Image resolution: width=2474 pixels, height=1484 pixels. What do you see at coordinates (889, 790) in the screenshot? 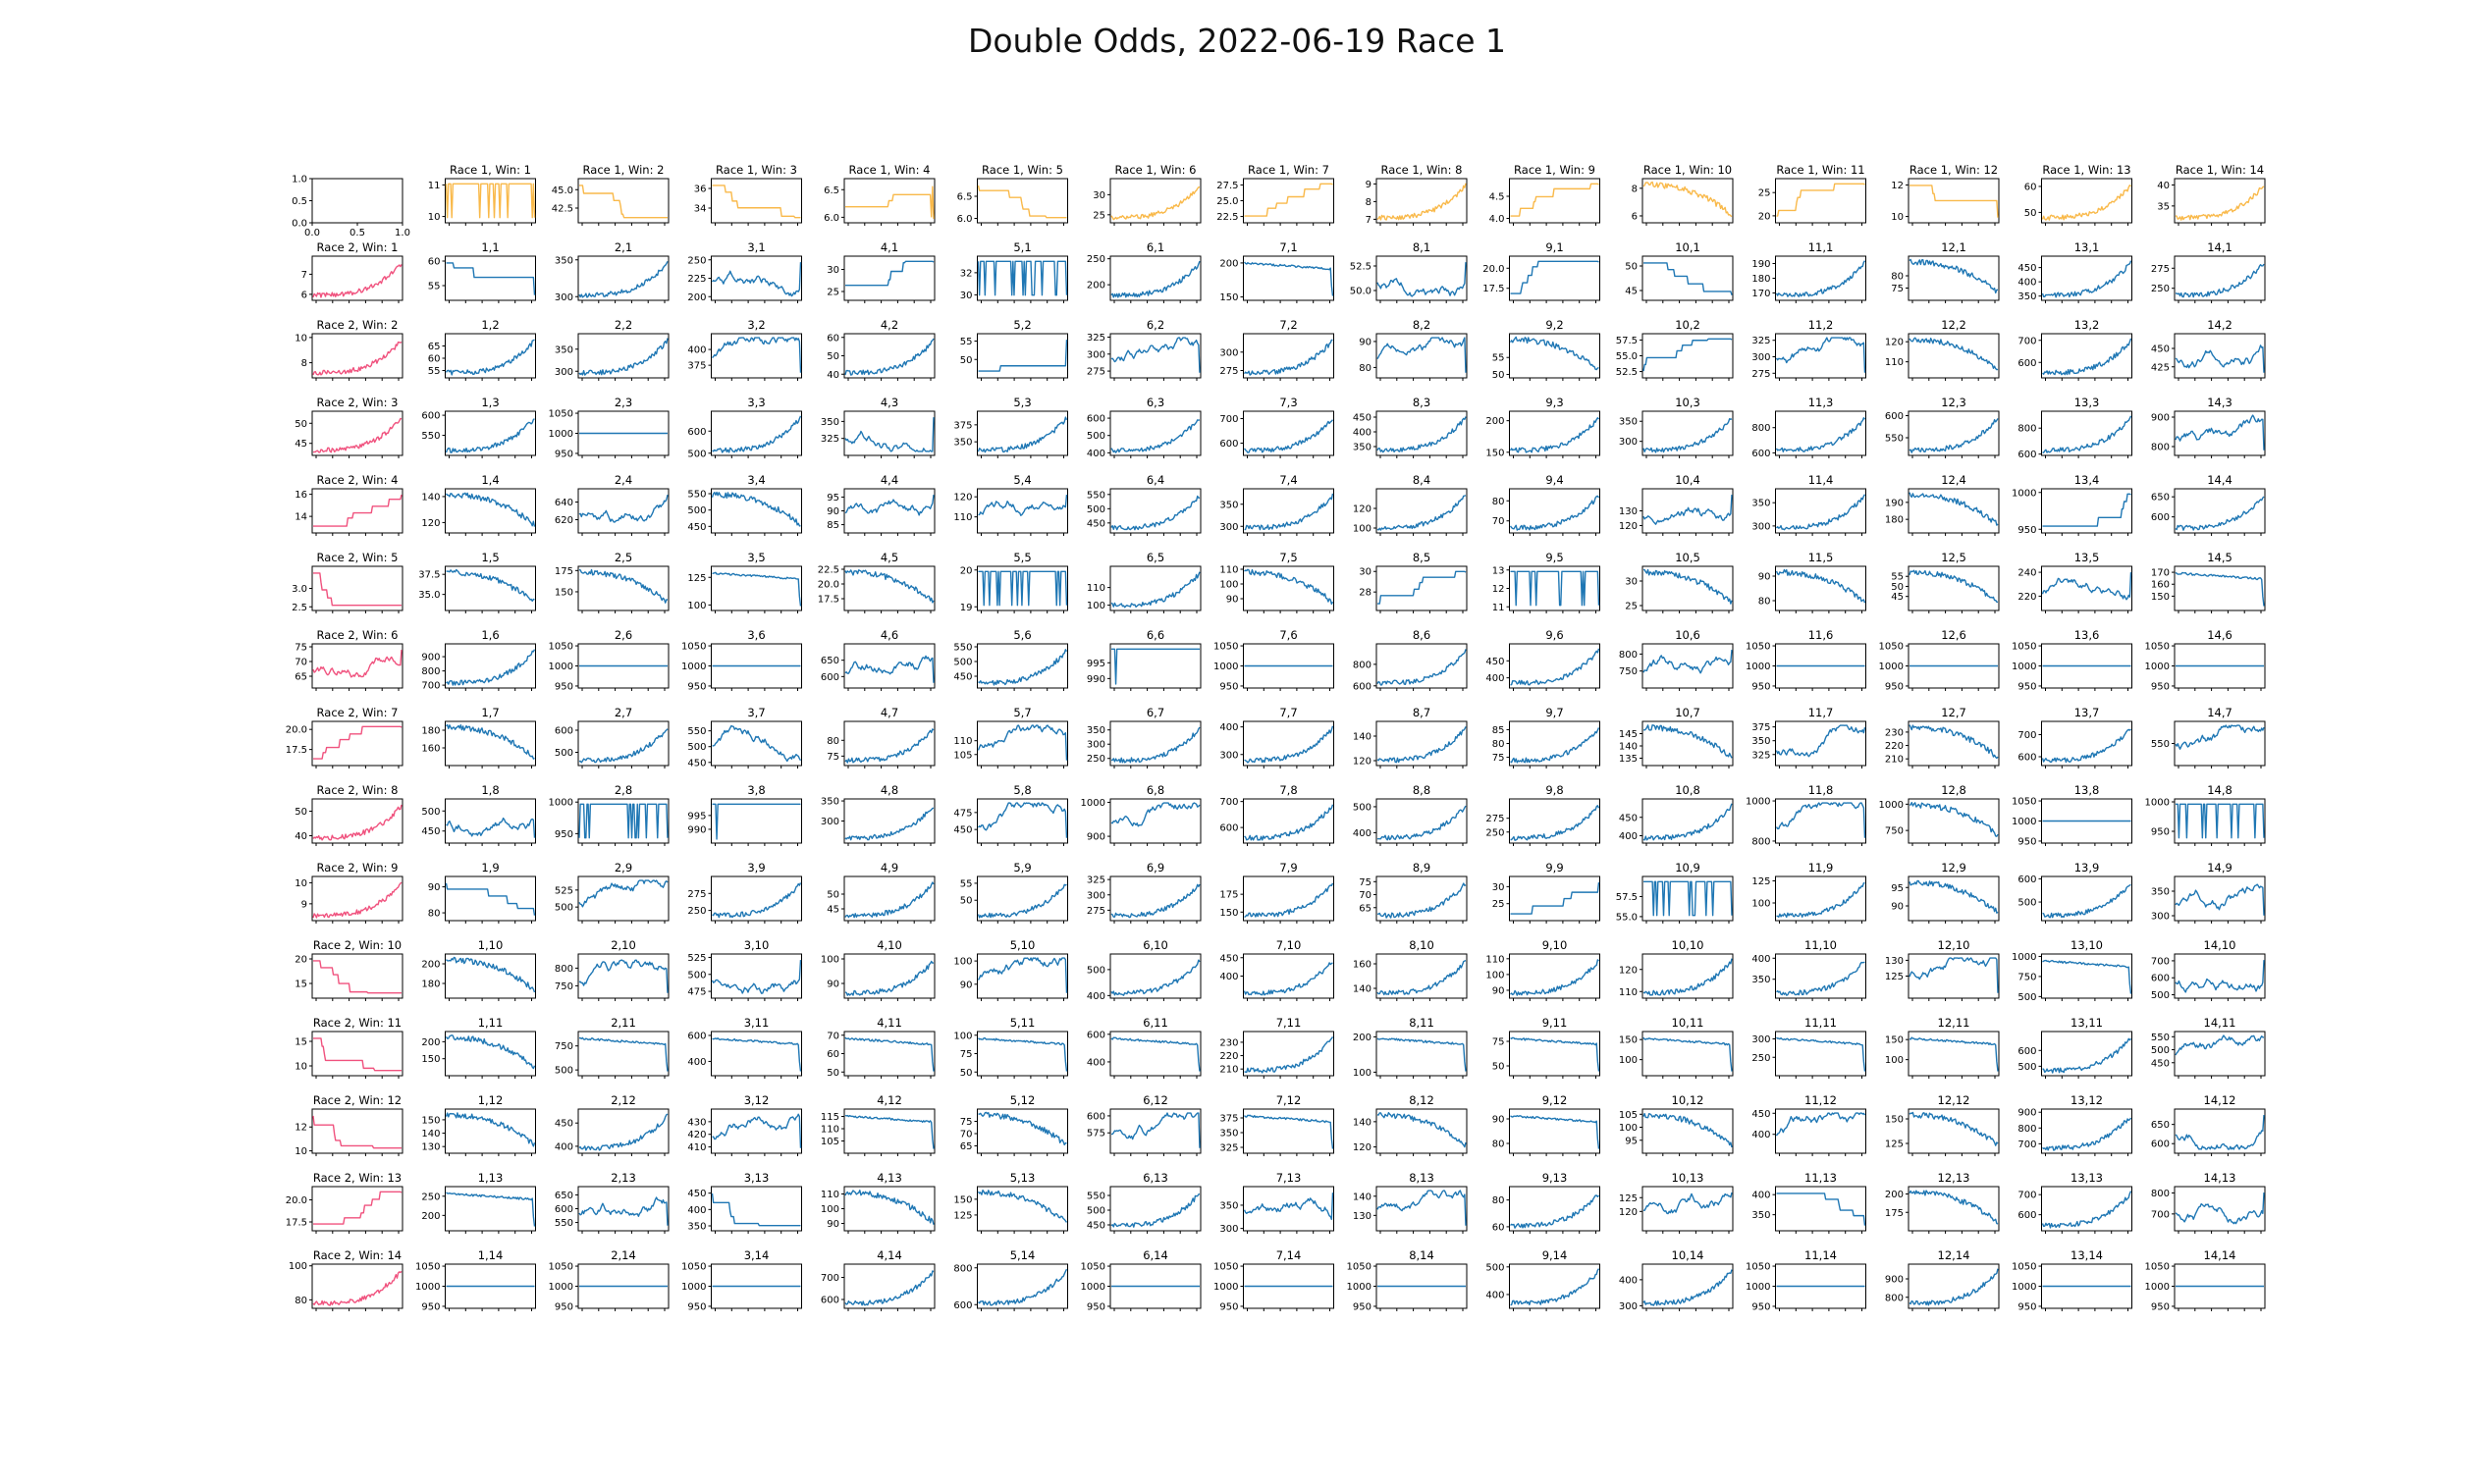
I see `panel-title: 4,8` at bounding box center [889, 790].